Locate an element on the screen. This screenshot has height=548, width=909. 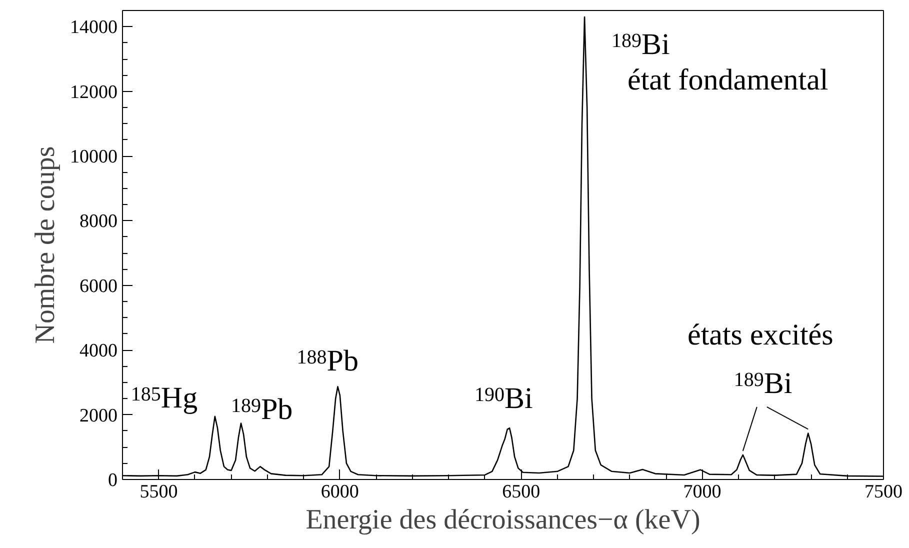
x-tick-label: 7500 is located at coordinates (883, 492).